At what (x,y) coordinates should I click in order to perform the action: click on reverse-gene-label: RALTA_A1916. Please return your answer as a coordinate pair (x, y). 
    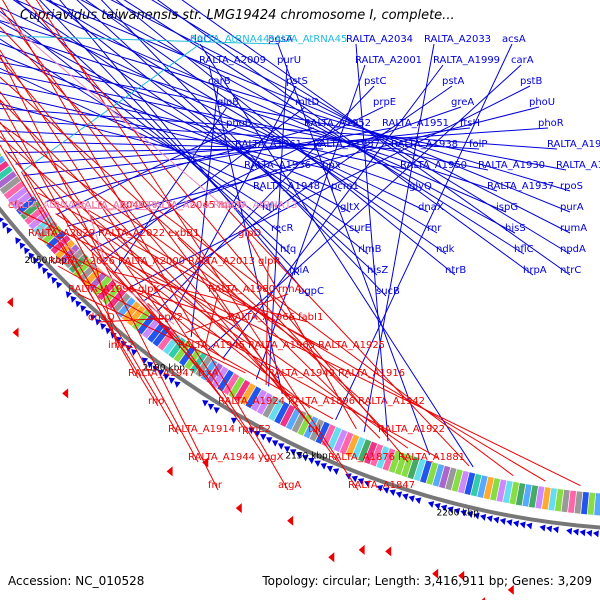
    Looking at the image, I should click on (371, 373).